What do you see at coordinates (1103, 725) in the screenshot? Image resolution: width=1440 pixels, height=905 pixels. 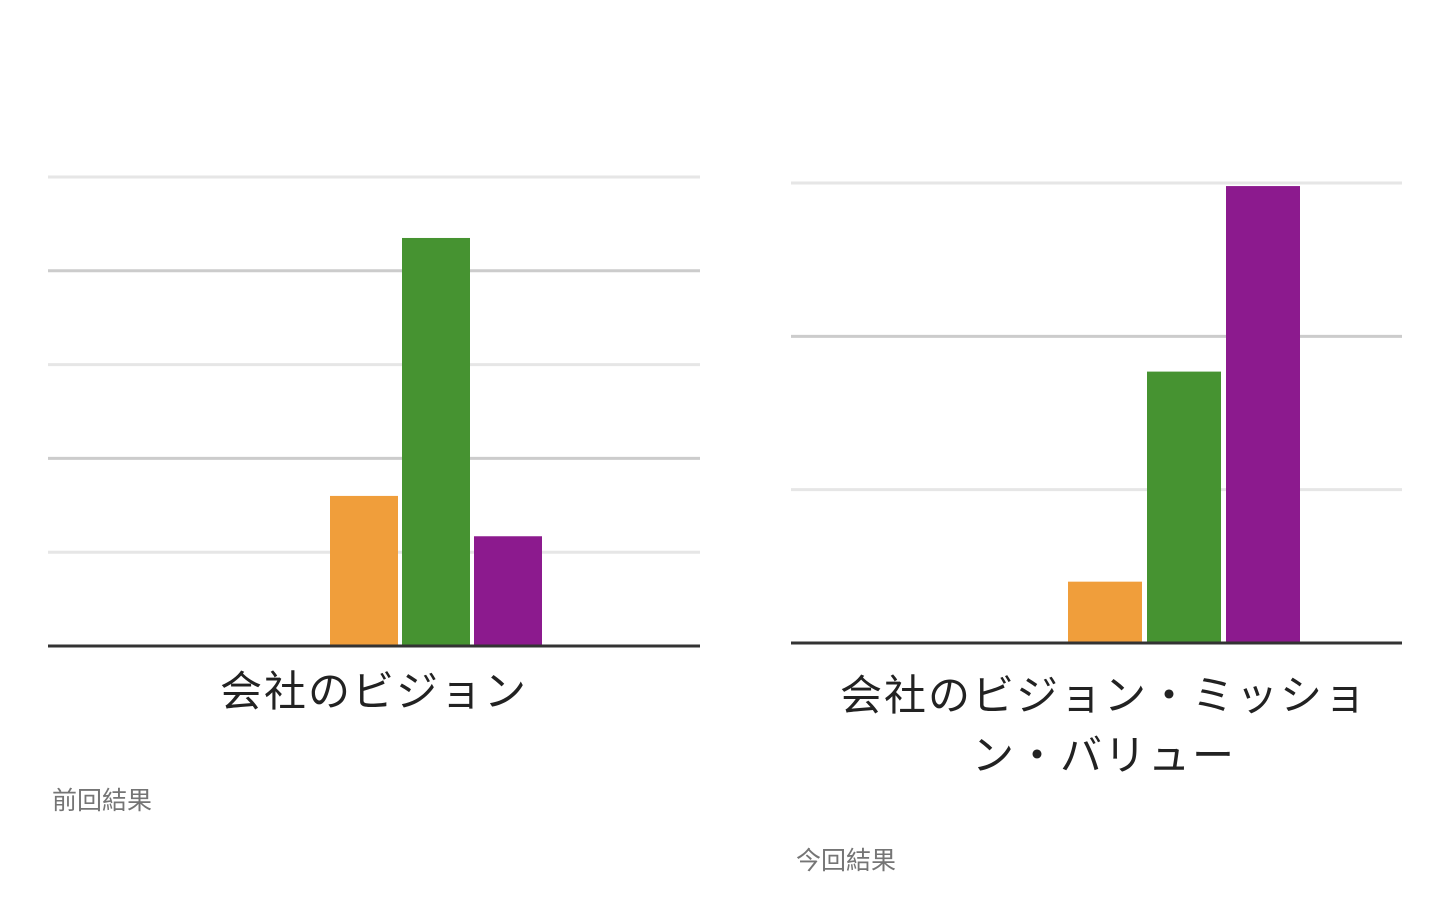 I see `category-label-current: 会社のビジョン・ミッション・バリュー` at bounding box center [1103, 725].